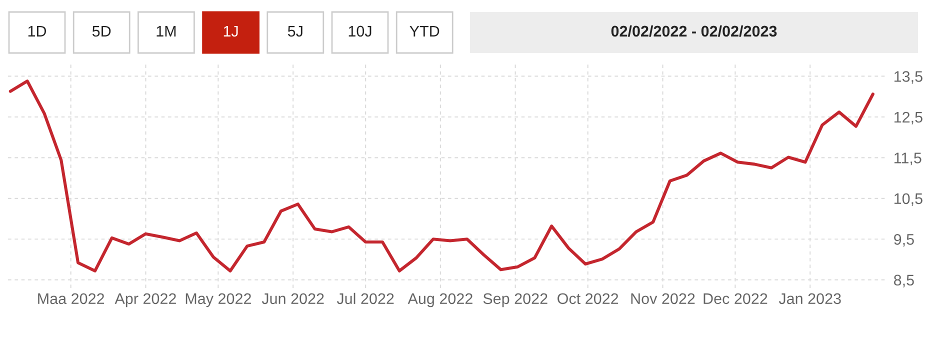 Image resolution: width=934 pixels, height=349 pixels. Describe the element at coordinates (365, 298) in the screenshot. I see `x-tick-label: Jul 2022` at that location.